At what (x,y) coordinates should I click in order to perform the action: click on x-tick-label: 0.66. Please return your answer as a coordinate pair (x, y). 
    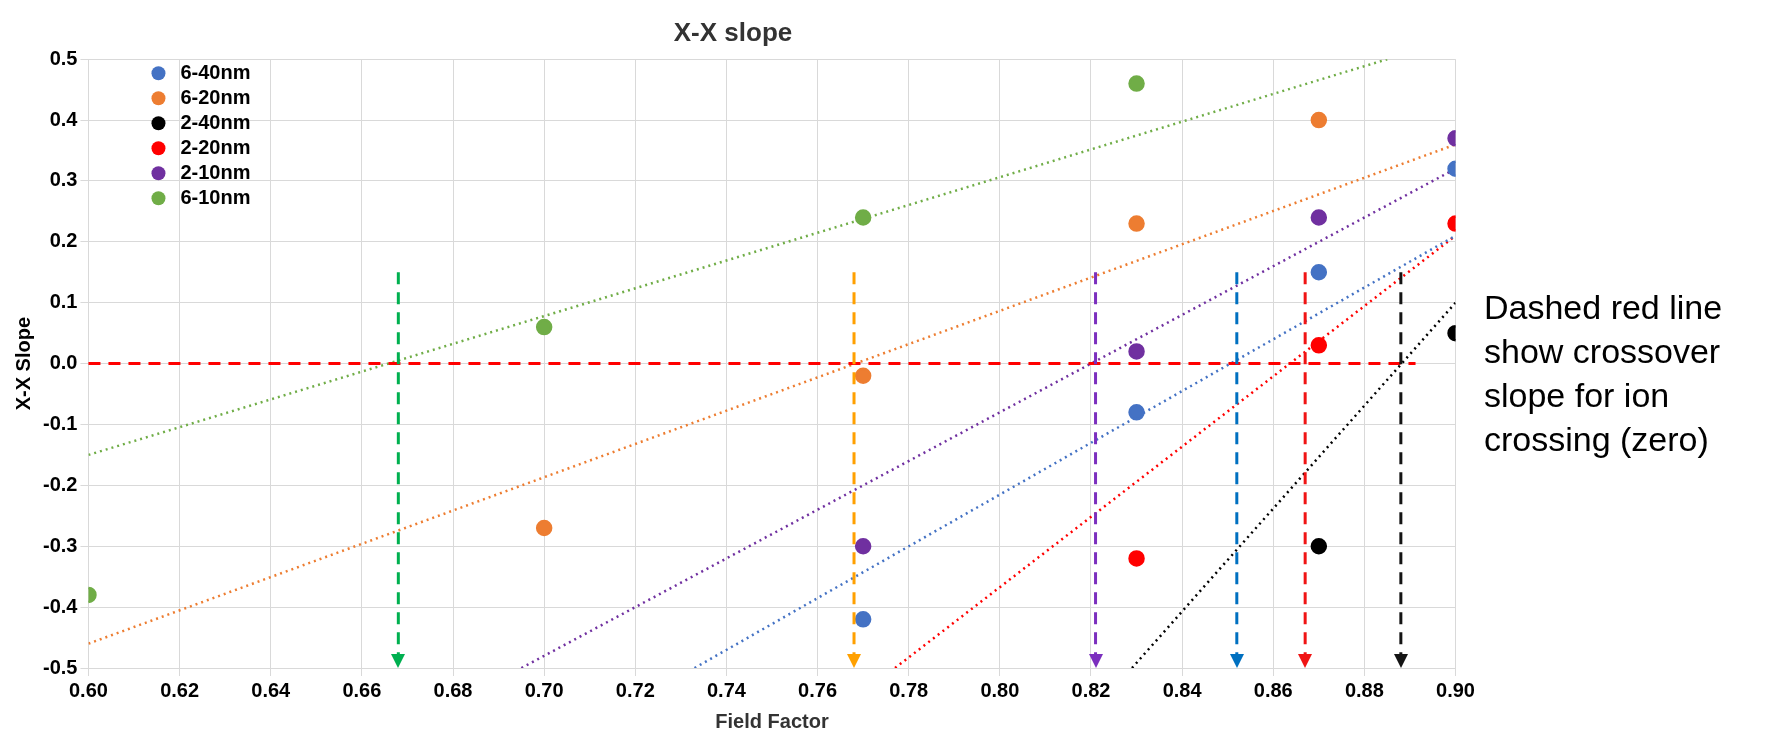
    Looking at the image, I should click on (362, 689).